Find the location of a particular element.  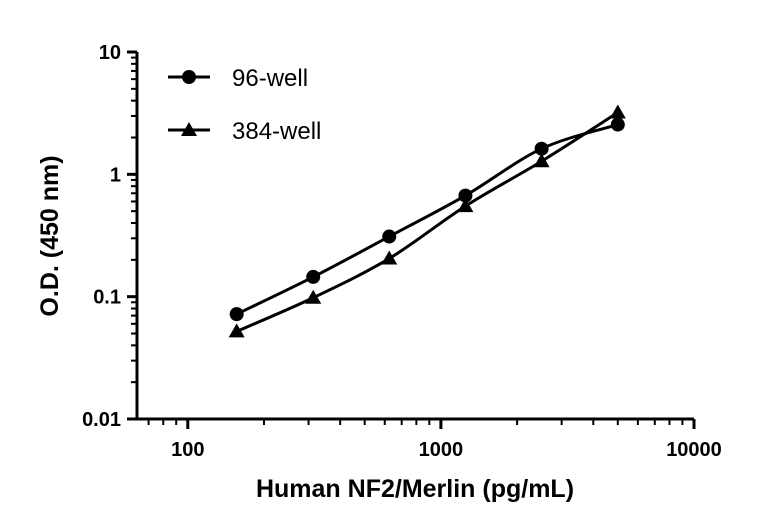

x-tick-label: 100 is located at coordinates (187, 450).